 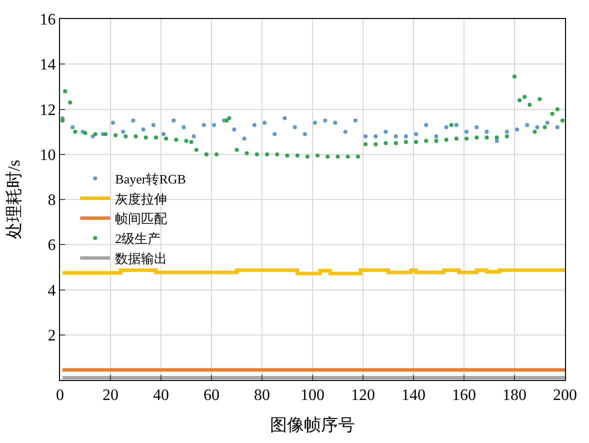 I want to click on x-tick-label: 120, so click(x=363, y=395).